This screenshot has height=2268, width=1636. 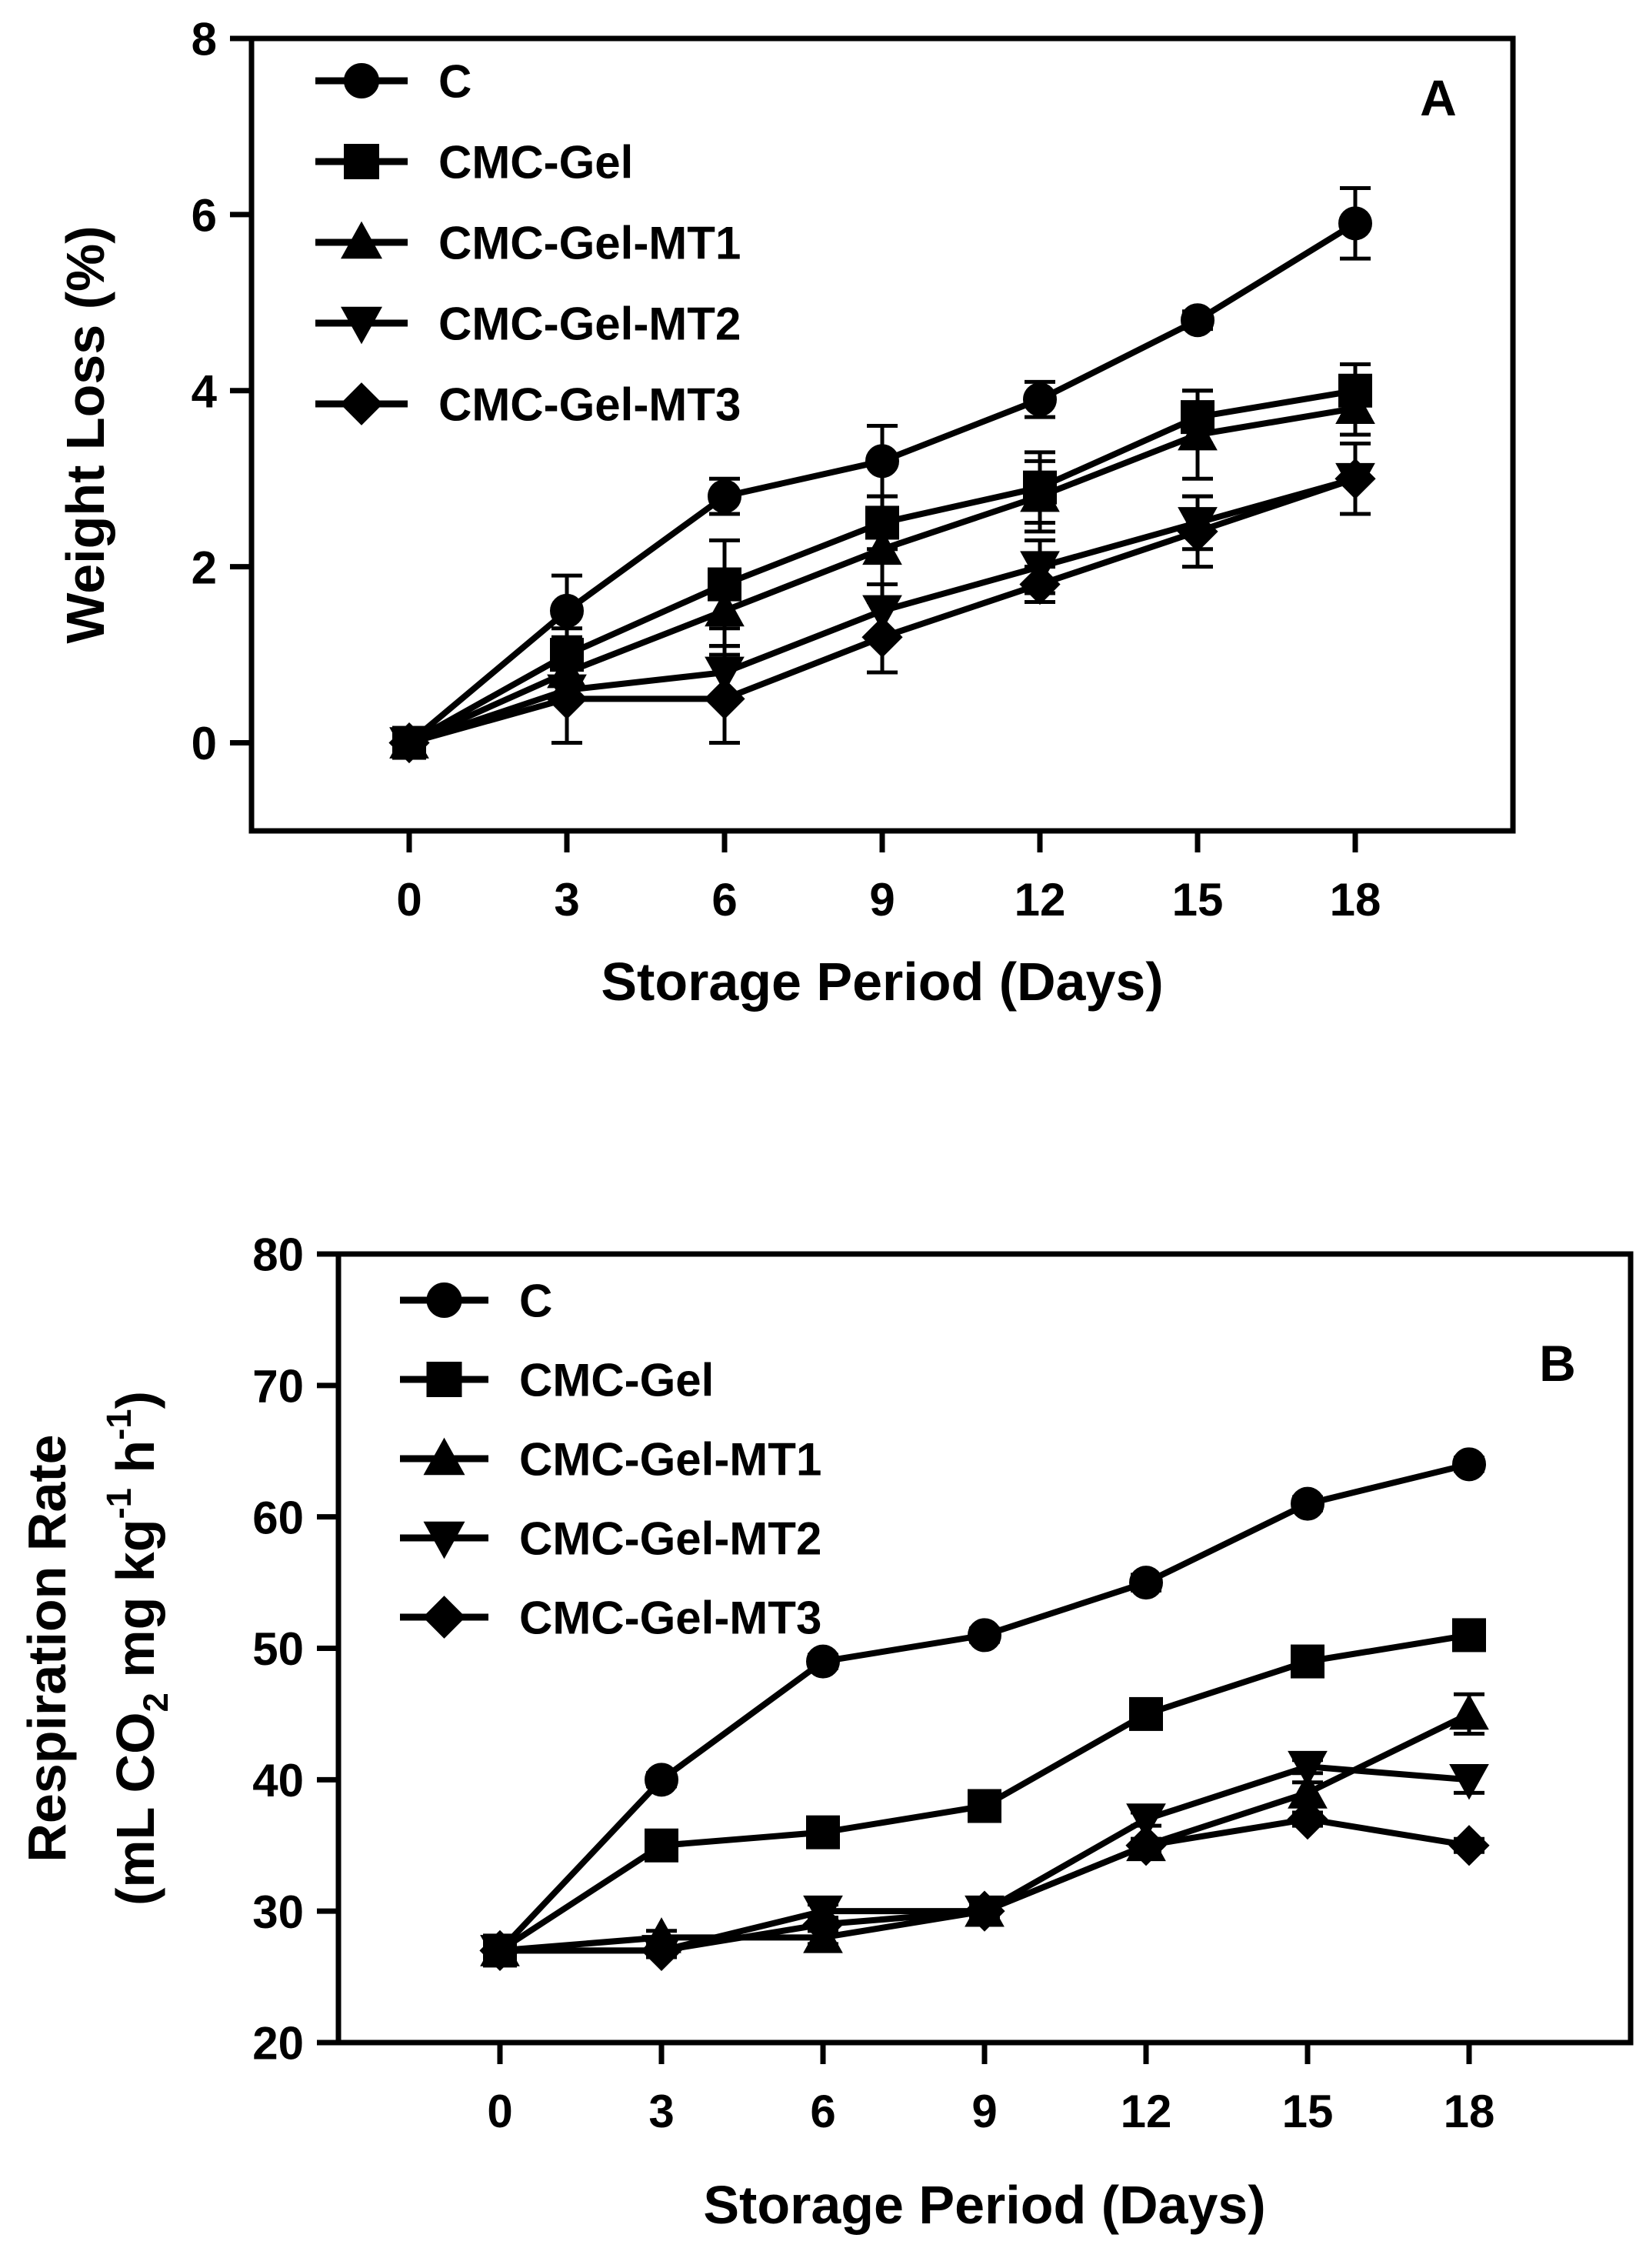 What do you see at coordinates (278, 1781) in the screenshot?
I see `y-tick-label: 40` at bounding box center [278, 1781].